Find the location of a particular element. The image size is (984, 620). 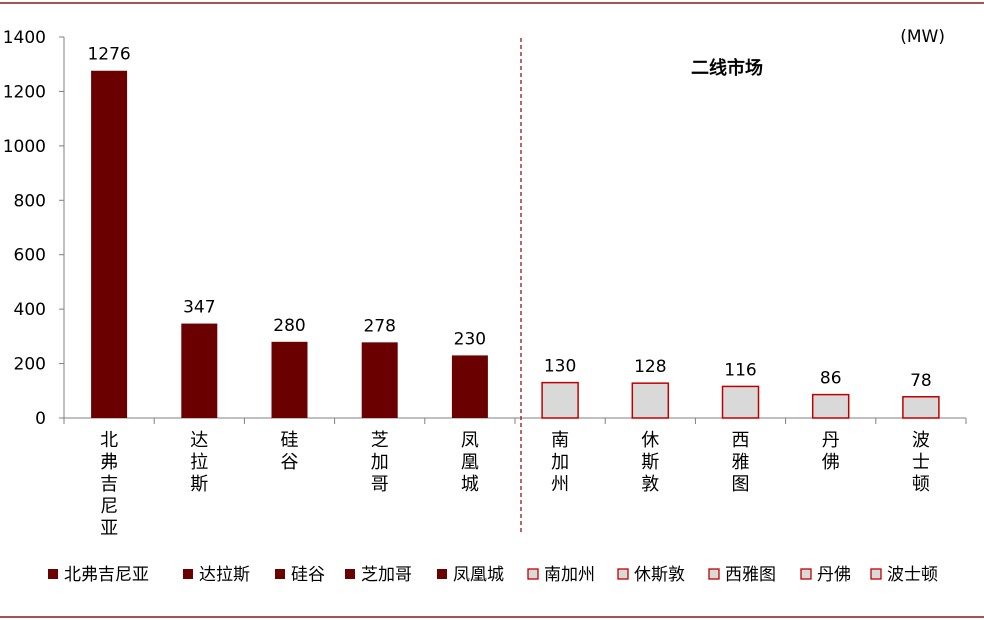

legend-label: 凤凰城 is located at coordinates (478, 575).